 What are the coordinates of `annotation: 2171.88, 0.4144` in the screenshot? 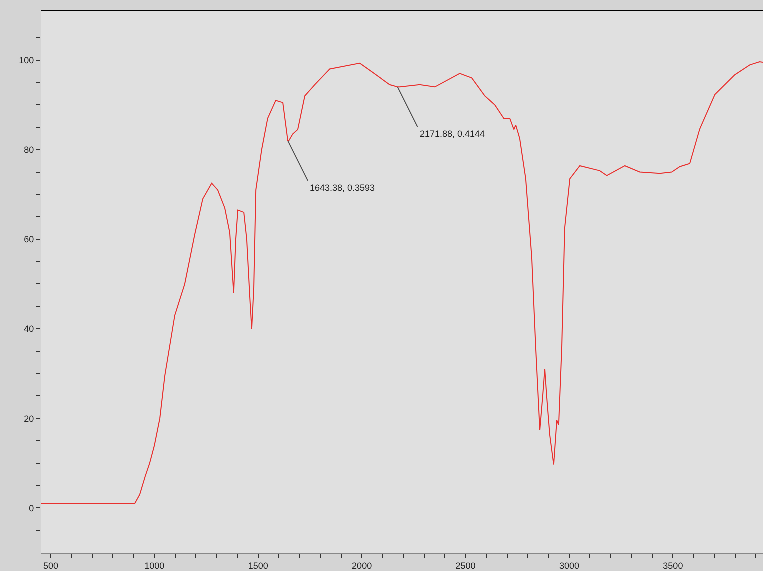 It's located at (453, 134).